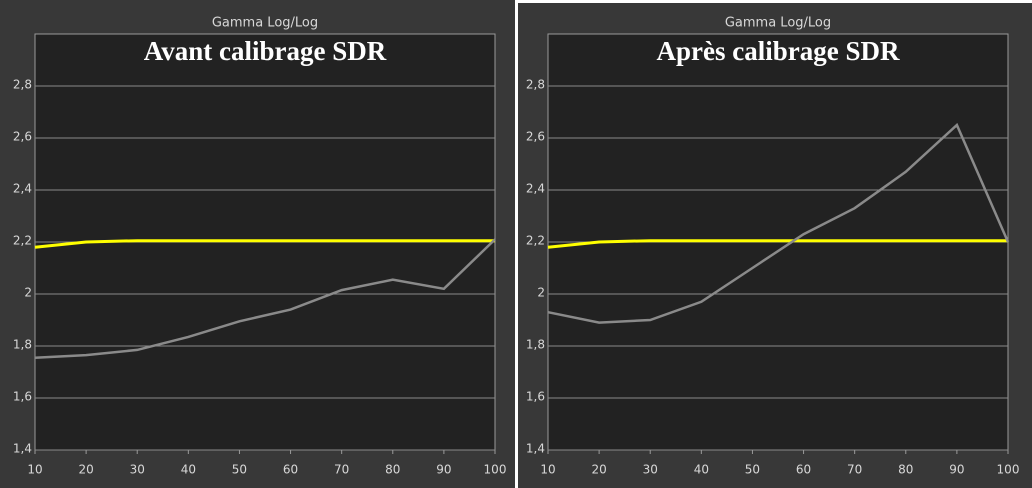 The height and width of the screenshot is (488, 1032). What do you see at coordinates (778, 51) in the screenshot?
I see `chart-heading: Après calibrage SDR` at bounding box center [778, 51].